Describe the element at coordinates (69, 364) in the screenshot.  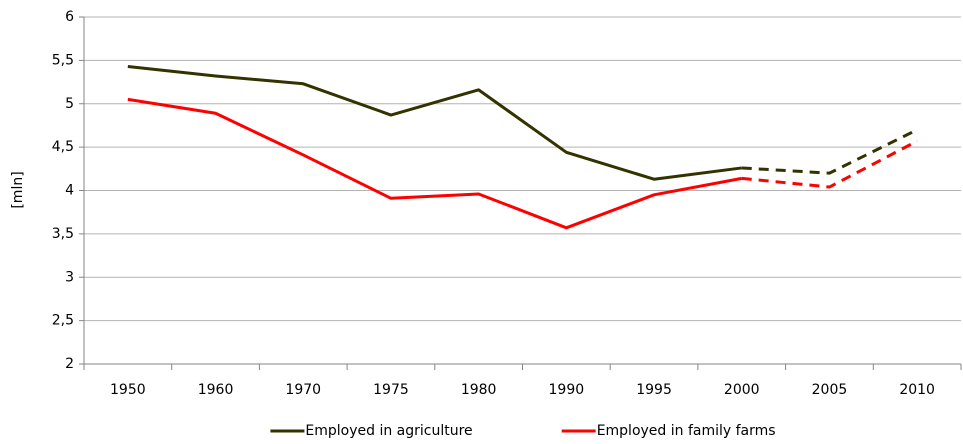
I see `y-tick-label: 2` at that location.